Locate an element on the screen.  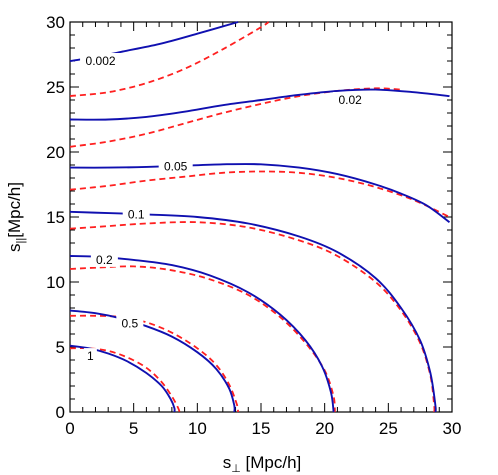
solid-contour-0p05 is located at coordinates (260, 193).